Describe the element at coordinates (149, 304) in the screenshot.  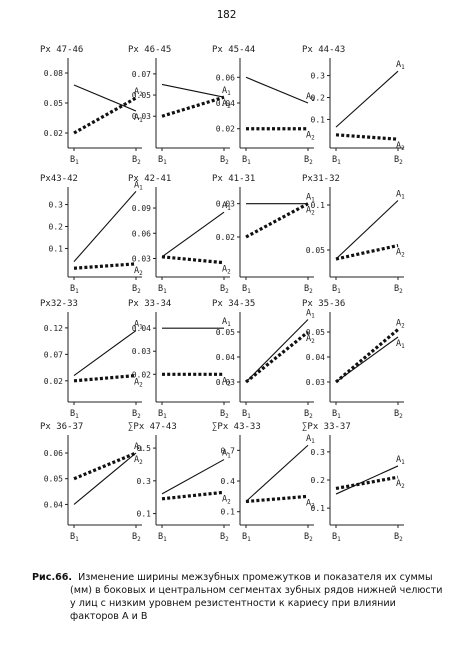
I see `chart-title: Px 33-34` at that location.